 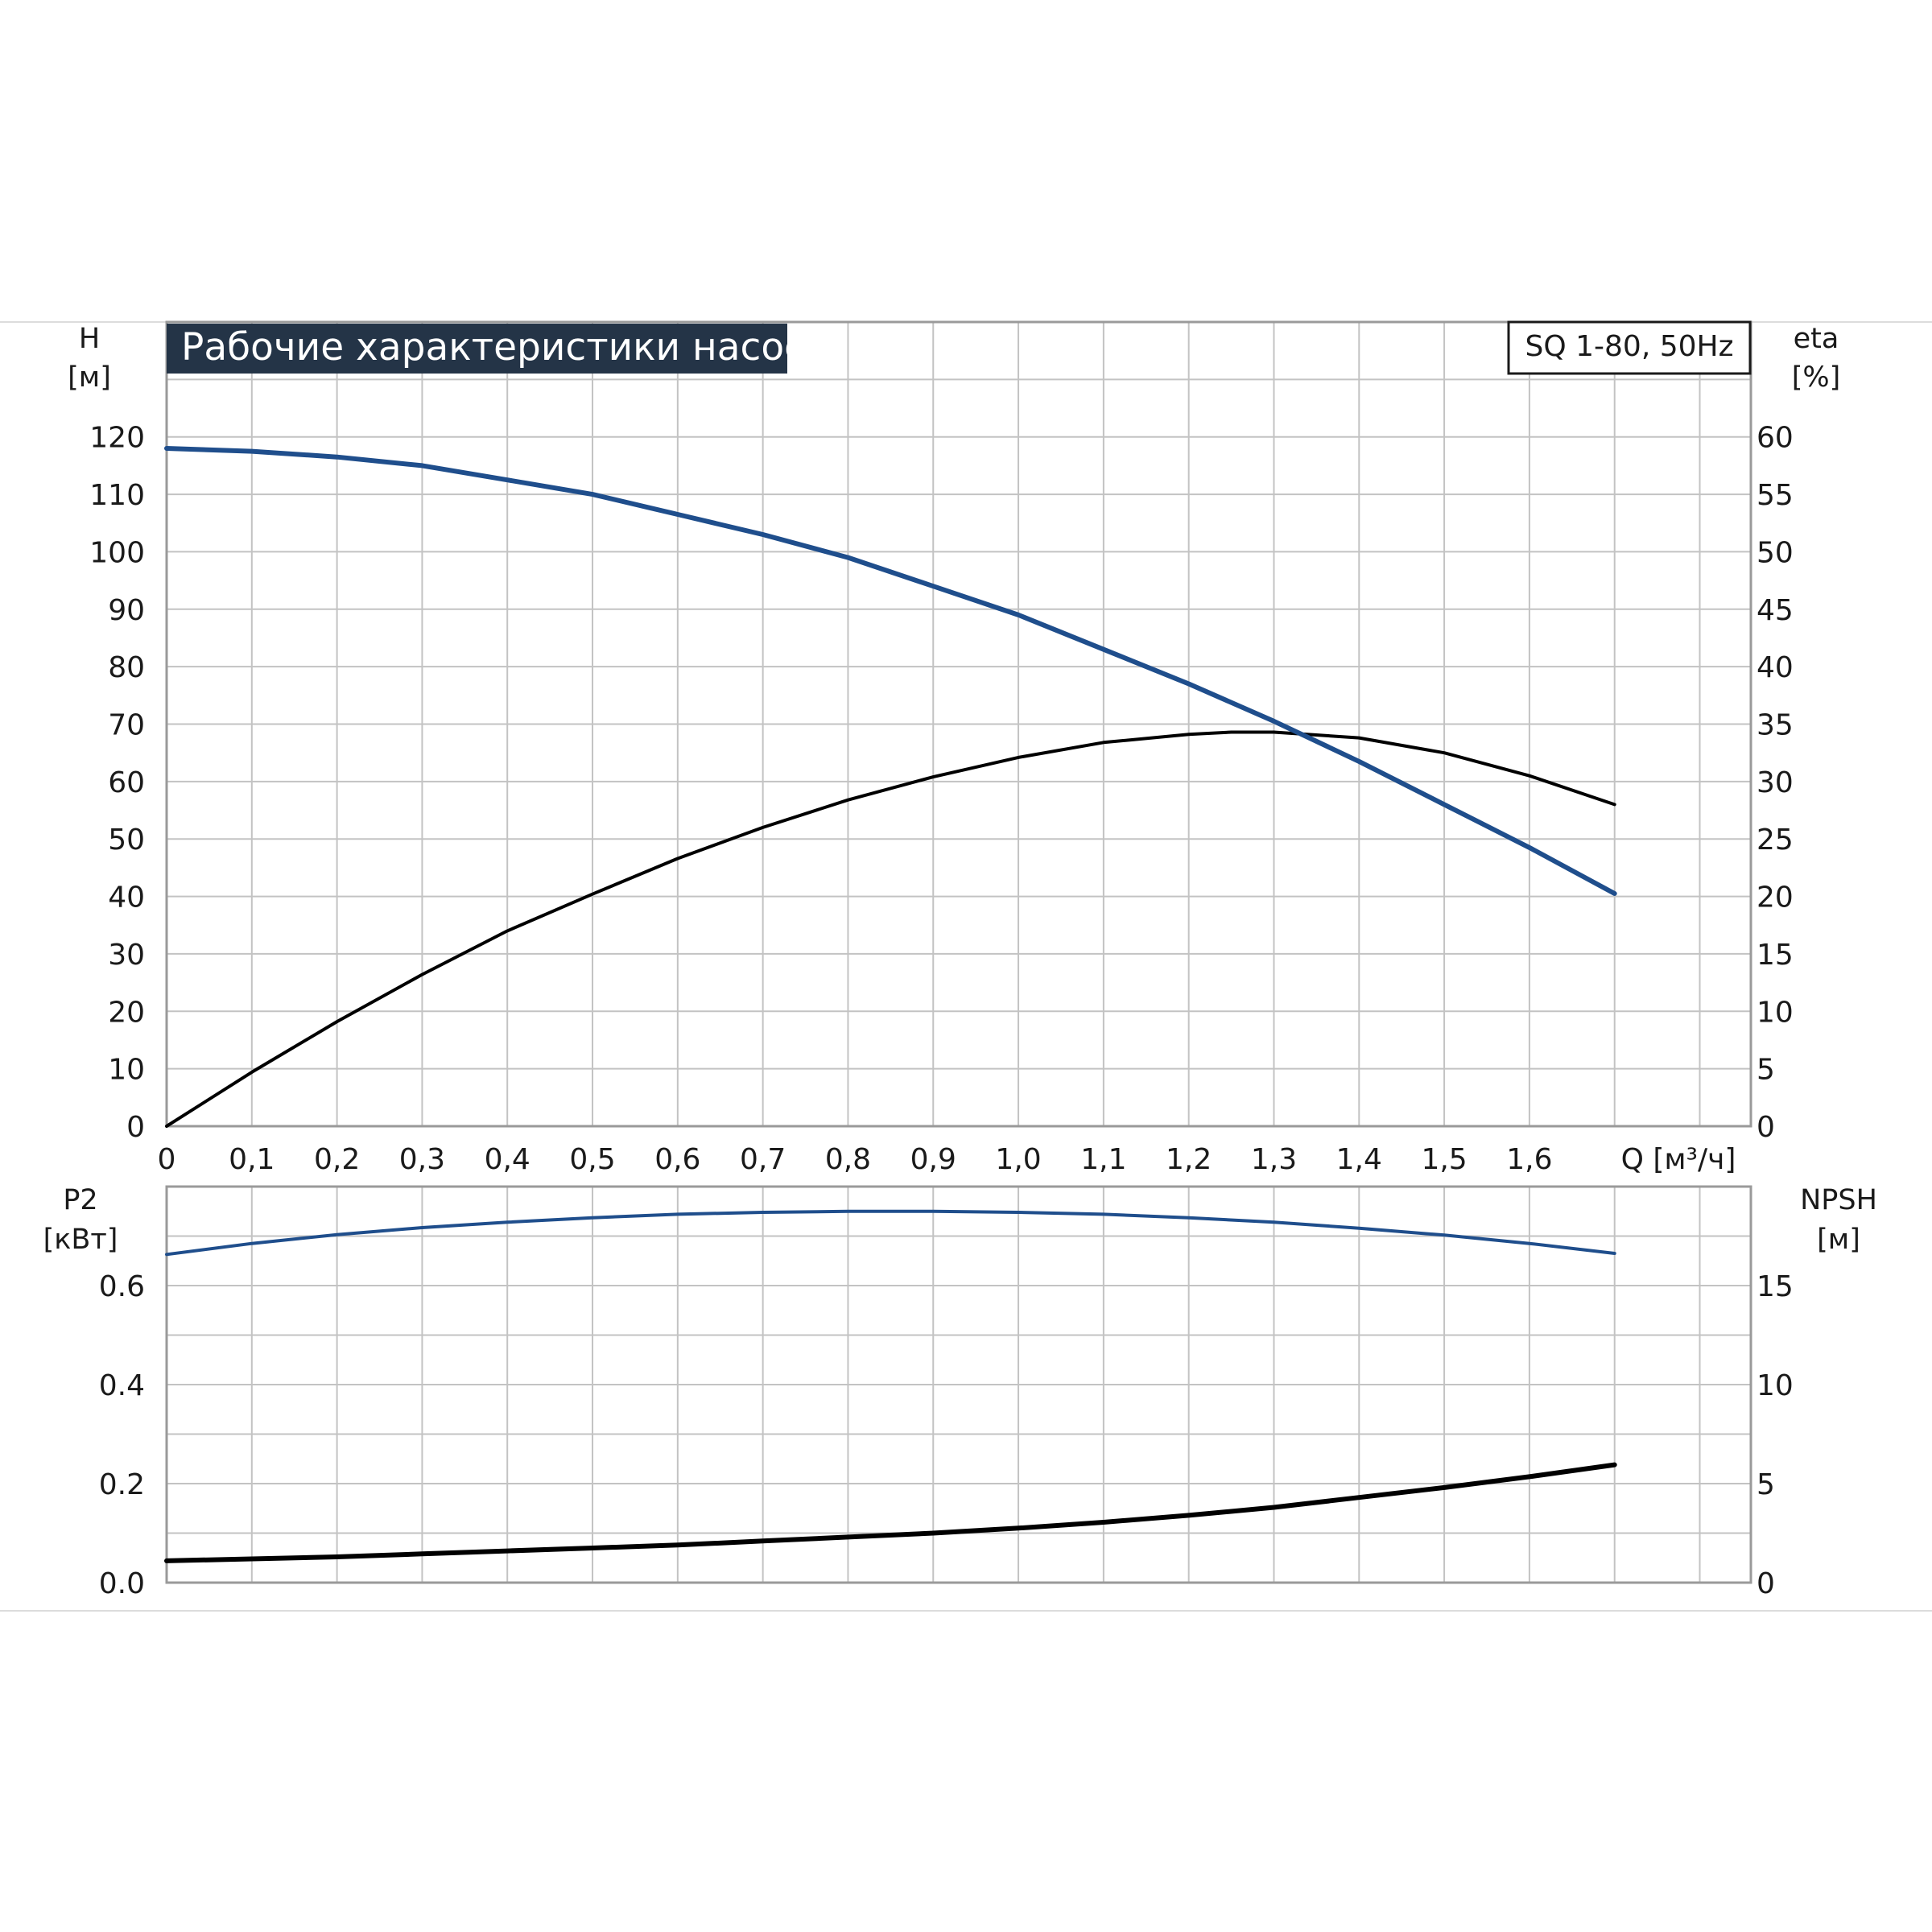 What do you see at coordinates (507, 1159) in the screenshot?
I see `x-tick-label: 0,4` at bounding box center [507, 1159].